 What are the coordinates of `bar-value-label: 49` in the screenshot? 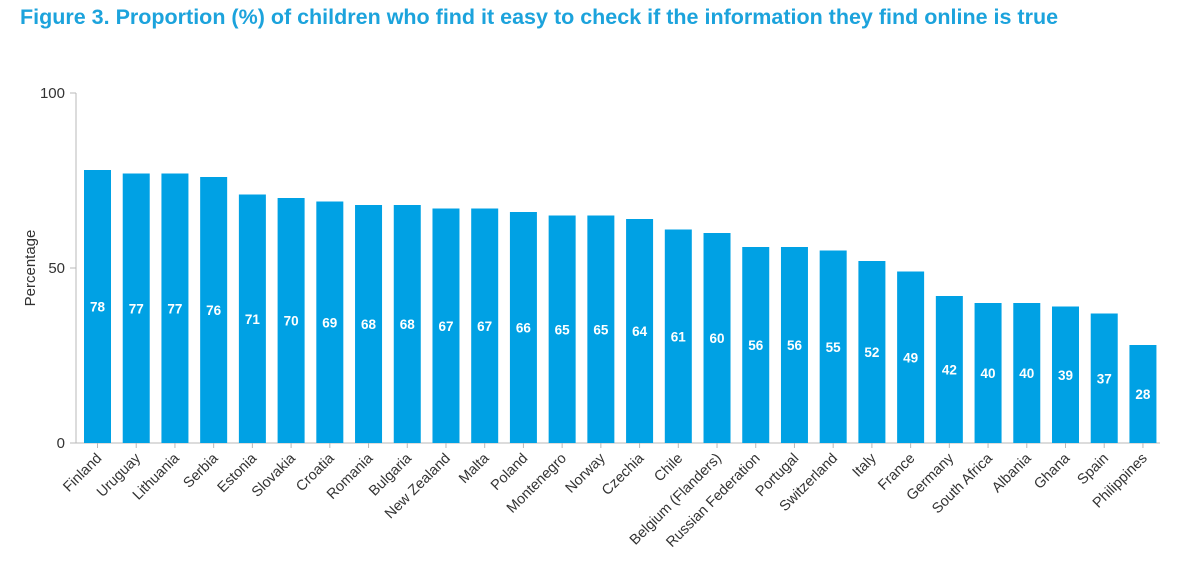 It's located at (910, 357).